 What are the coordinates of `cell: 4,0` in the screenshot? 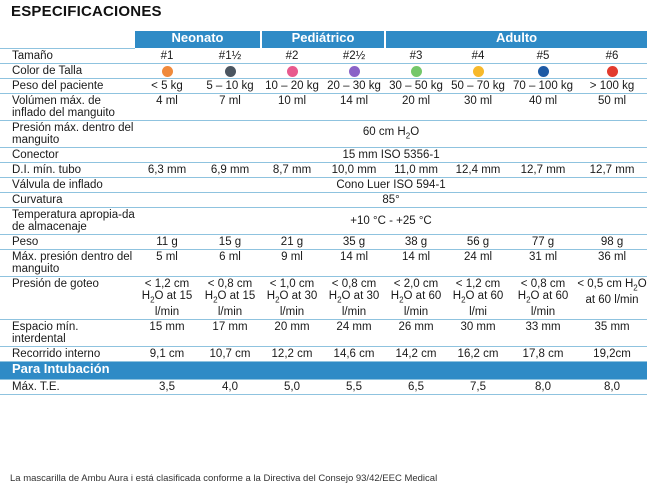 It's located at (230, 387).